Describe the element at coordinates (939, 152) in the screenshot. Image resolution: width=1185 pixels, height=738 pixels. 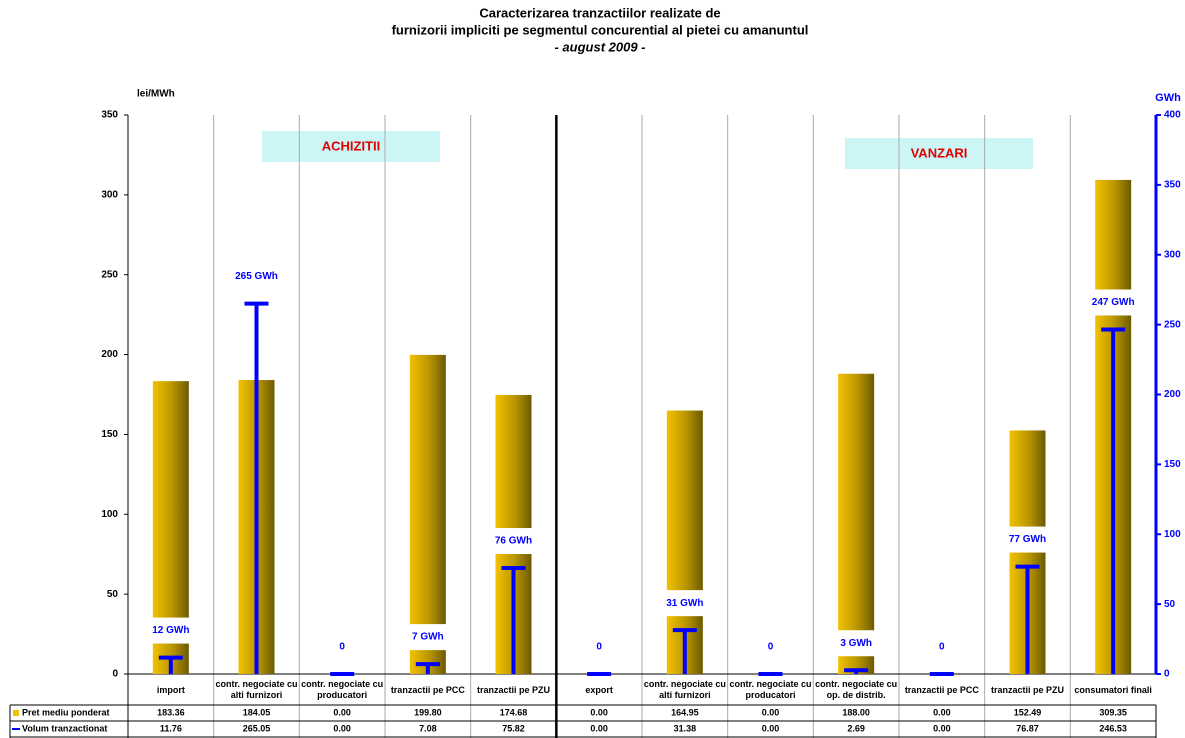
I see `annotation: VANZARI` at that location.